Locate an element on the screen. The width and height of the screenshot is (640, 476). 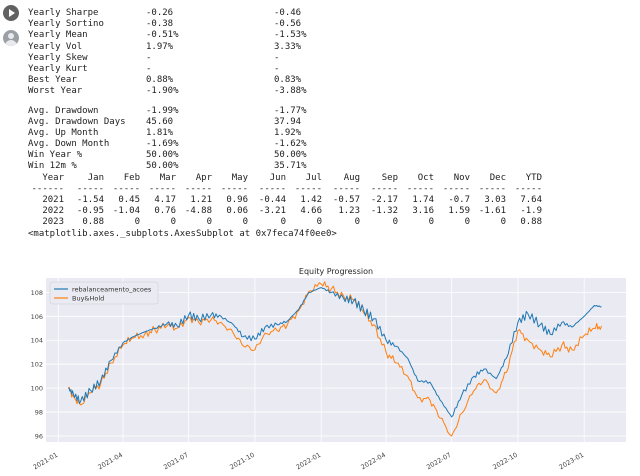
table-cell: -3.21 is located at coordinates (272, 211).